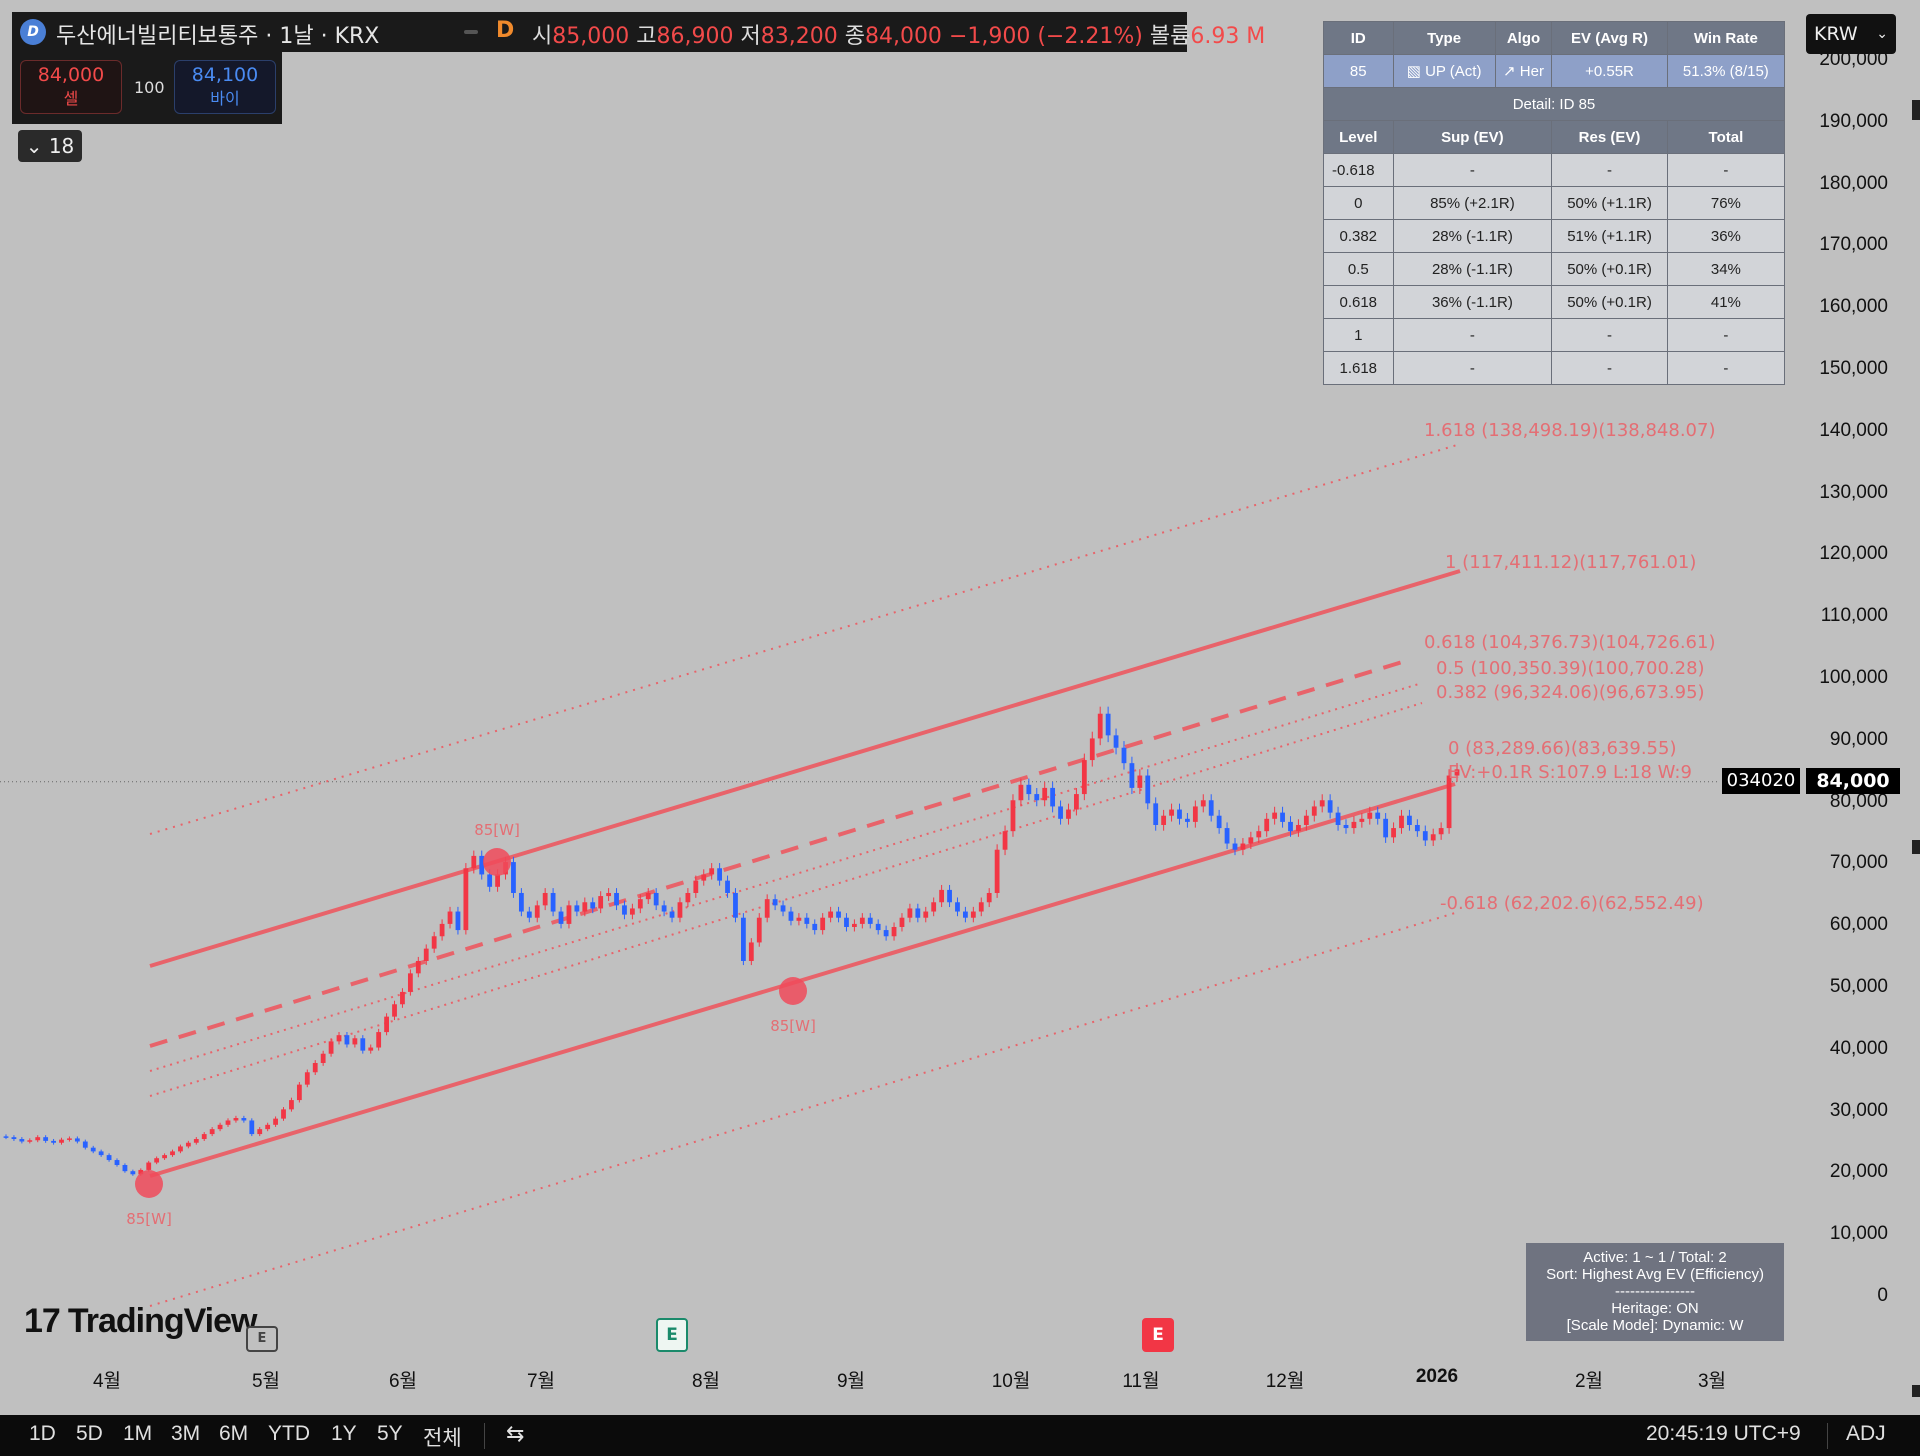 This screenshot has height=1456, width=1920. I want to click on table-row: 0 85% (+2.1R) 50% (+1.1R) 76%, so click(1554, 203).